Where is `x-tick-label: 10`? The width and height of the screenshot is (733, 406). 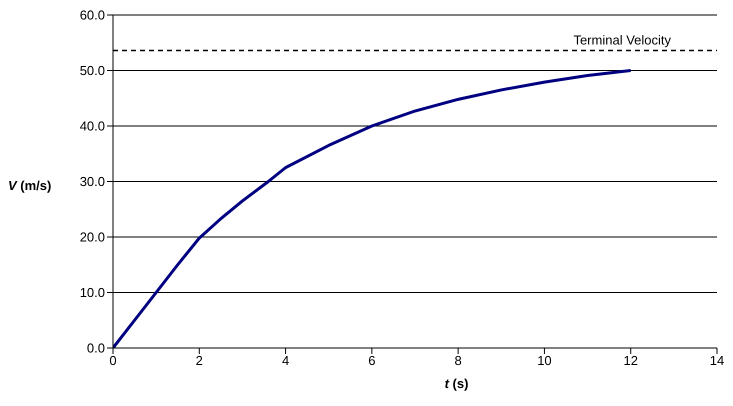 x-tick-label: 10 is located at coordinates (544, 360).